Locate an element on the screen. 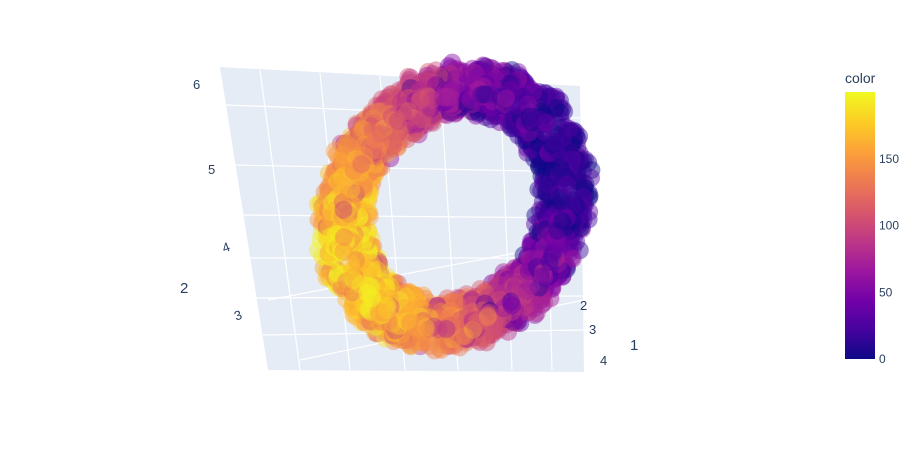 The width and height of the screenshot is (919, 450). colorbar-tick-label: 50 is located at coordinates (886, 292).